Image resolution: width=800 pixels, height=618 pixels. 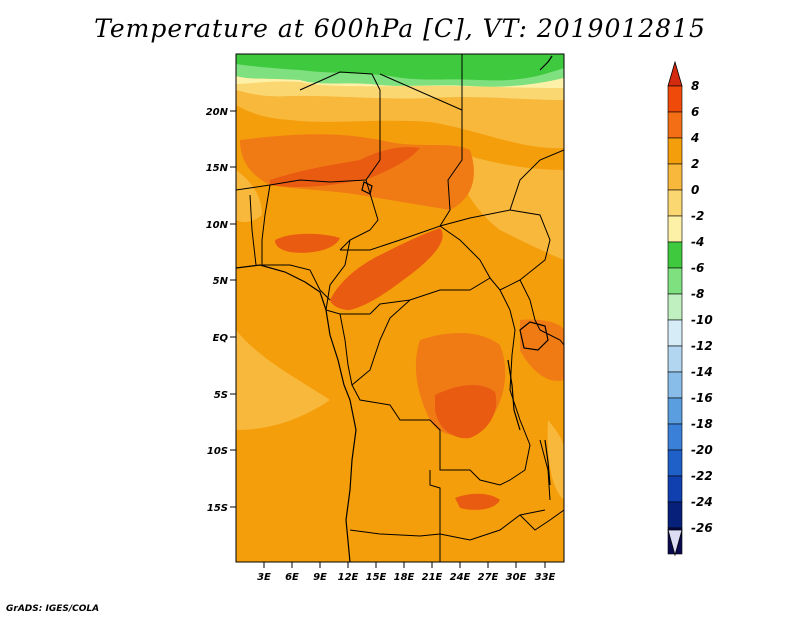 I want to click on cb-label-m12: -12, so click(x=702, y=346).